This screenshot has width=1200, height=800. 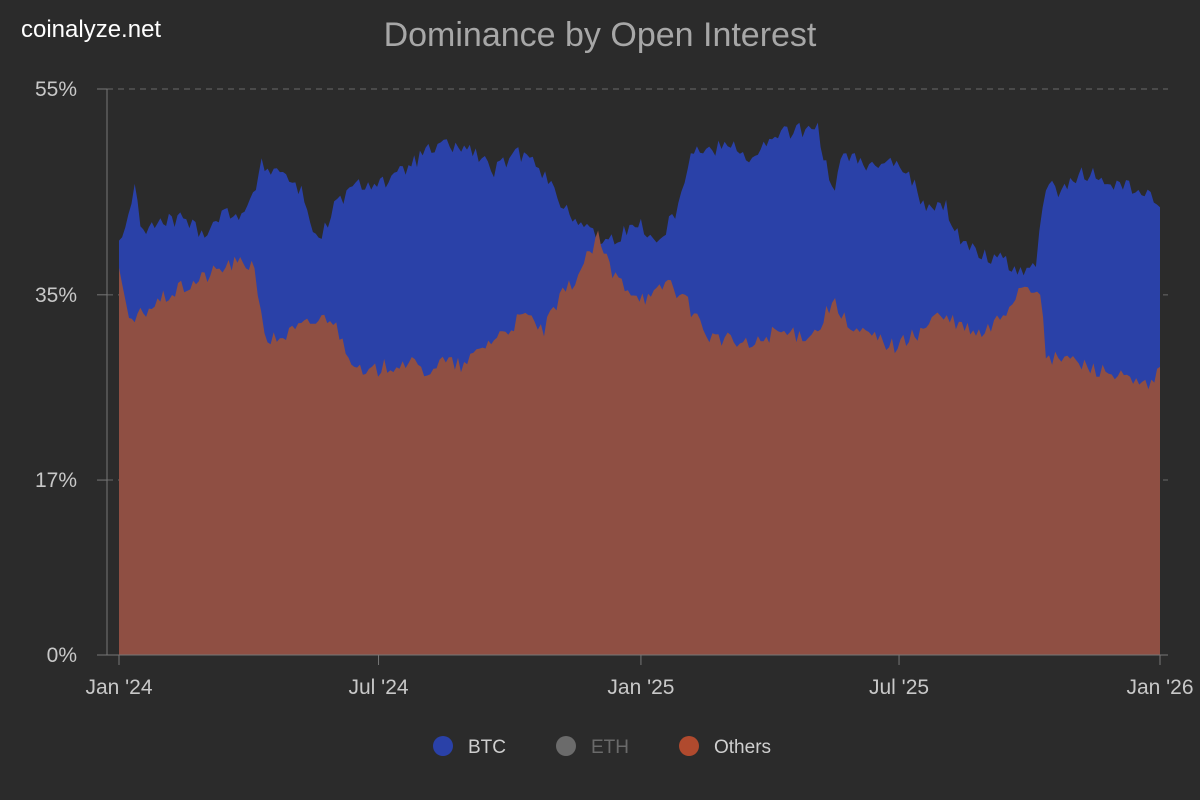 What do you see at coordinates (1159, 687) in the screenshot?
I see `x-tick-label: Jan '26` at bounding box center [1159, 687].